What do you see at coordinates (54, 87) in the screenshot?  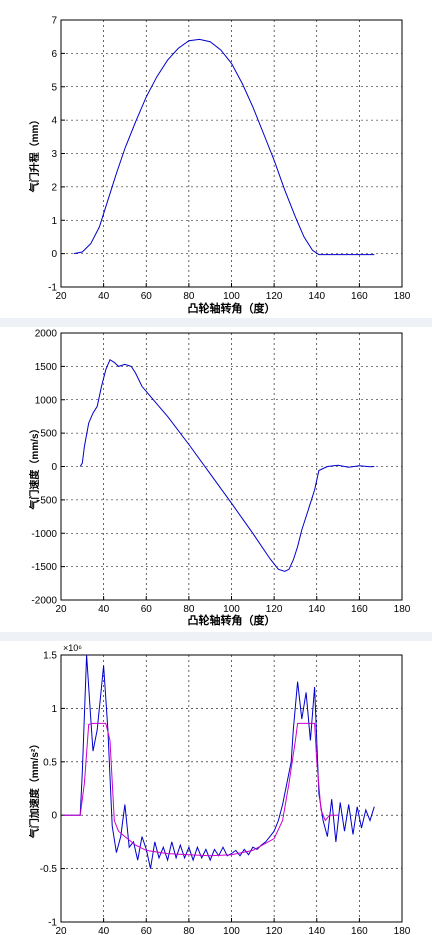 I see `y-tick-label: 5` at bounding box center [54, 87].